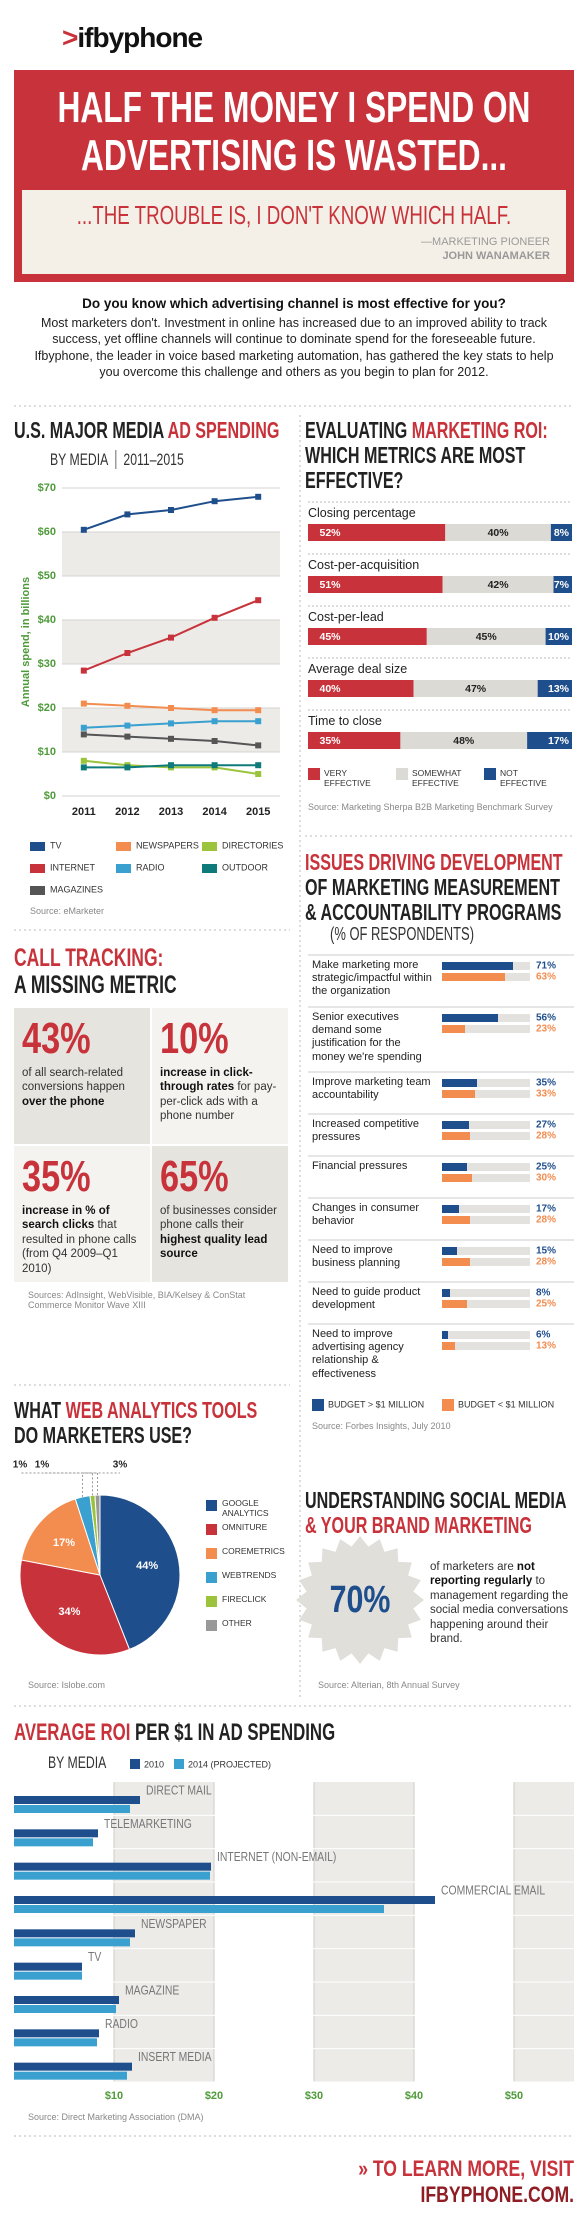 The width and height of the screenshot is (588, 2213). I want to click on legend-label: SOMEWHAT EFFECTIVE, so click(437, 778).